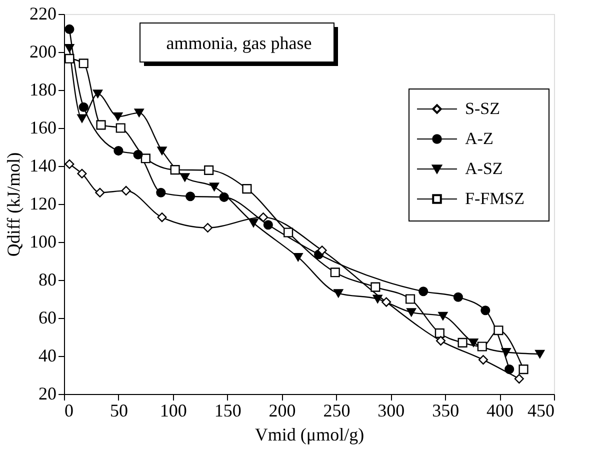 The width and height of the screenshot is (599, 467). Describe the element at coordinates (43, 90) in the screenshot. I see `y-tick-label: 180` at that location.